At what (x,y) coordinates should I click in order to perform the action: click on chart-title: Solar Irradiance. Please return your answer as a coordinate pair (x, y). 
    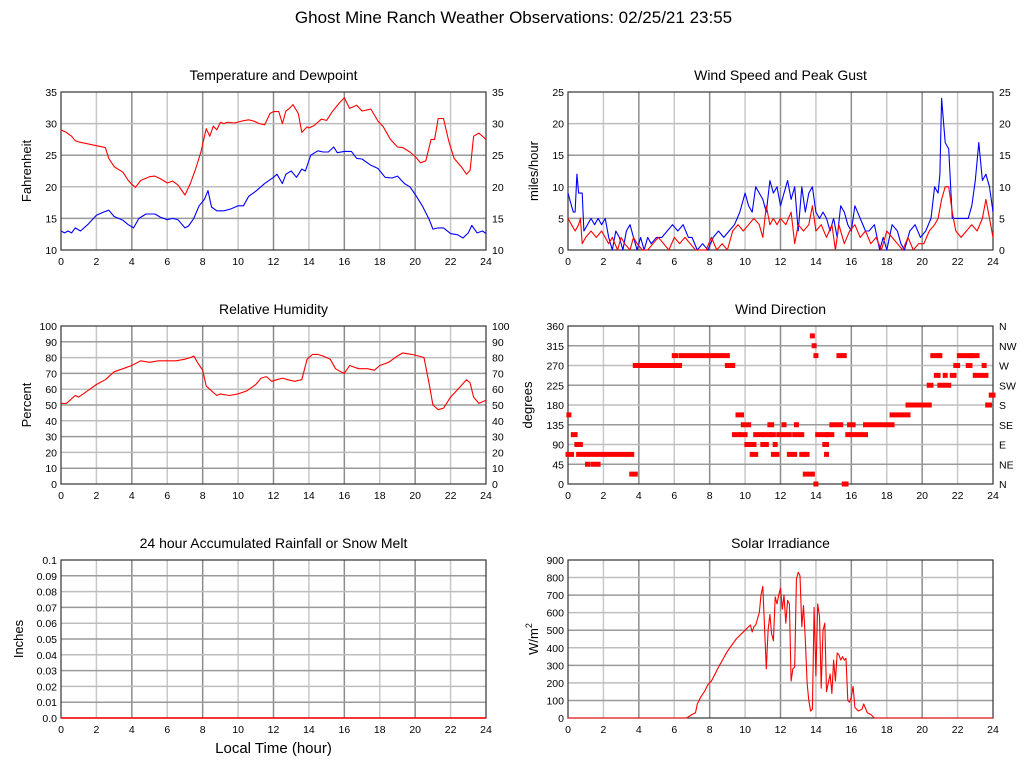
    Looking at the image, I should click on (780, 543).